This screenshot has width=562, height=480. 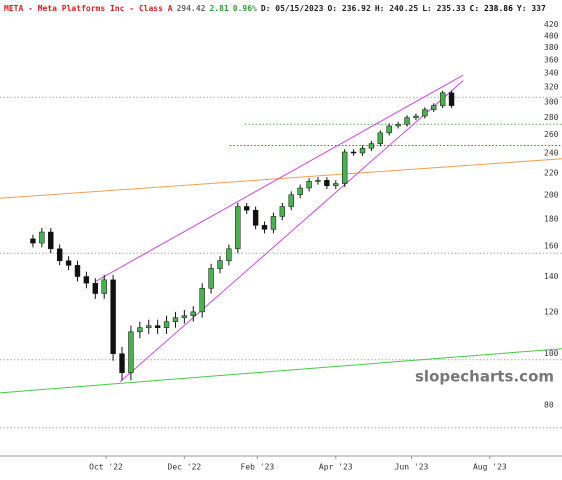 What do you see at coordinates (349, 8) in the screenshot?
I see `header-field: O: 236.92` at bounding box center [349, 8].